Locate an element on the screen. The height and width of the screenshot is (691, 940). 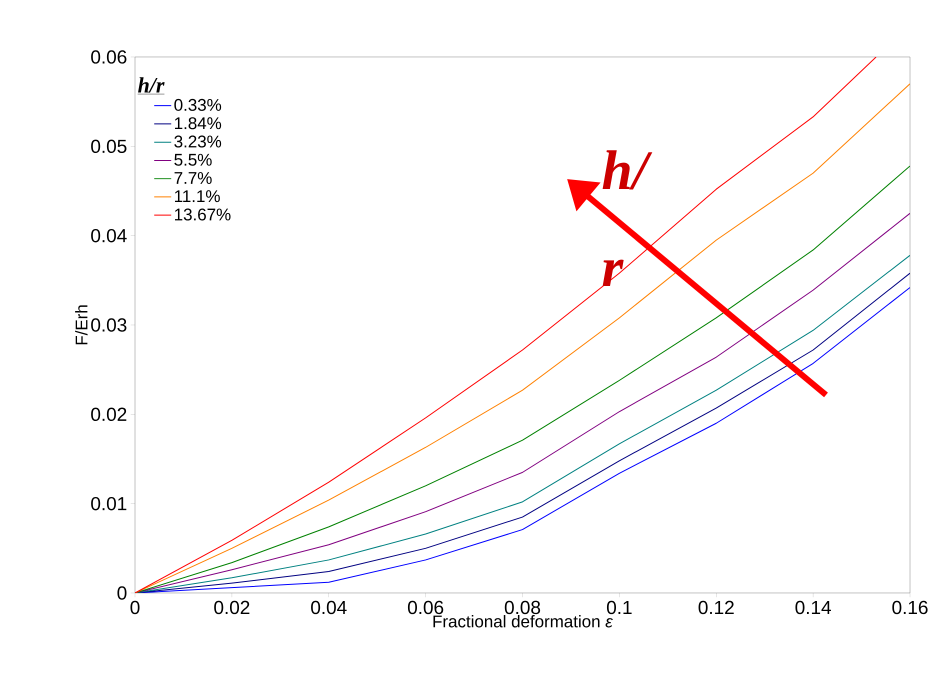
x-tick-label: 0.02 is located at coordinates (232, 607).